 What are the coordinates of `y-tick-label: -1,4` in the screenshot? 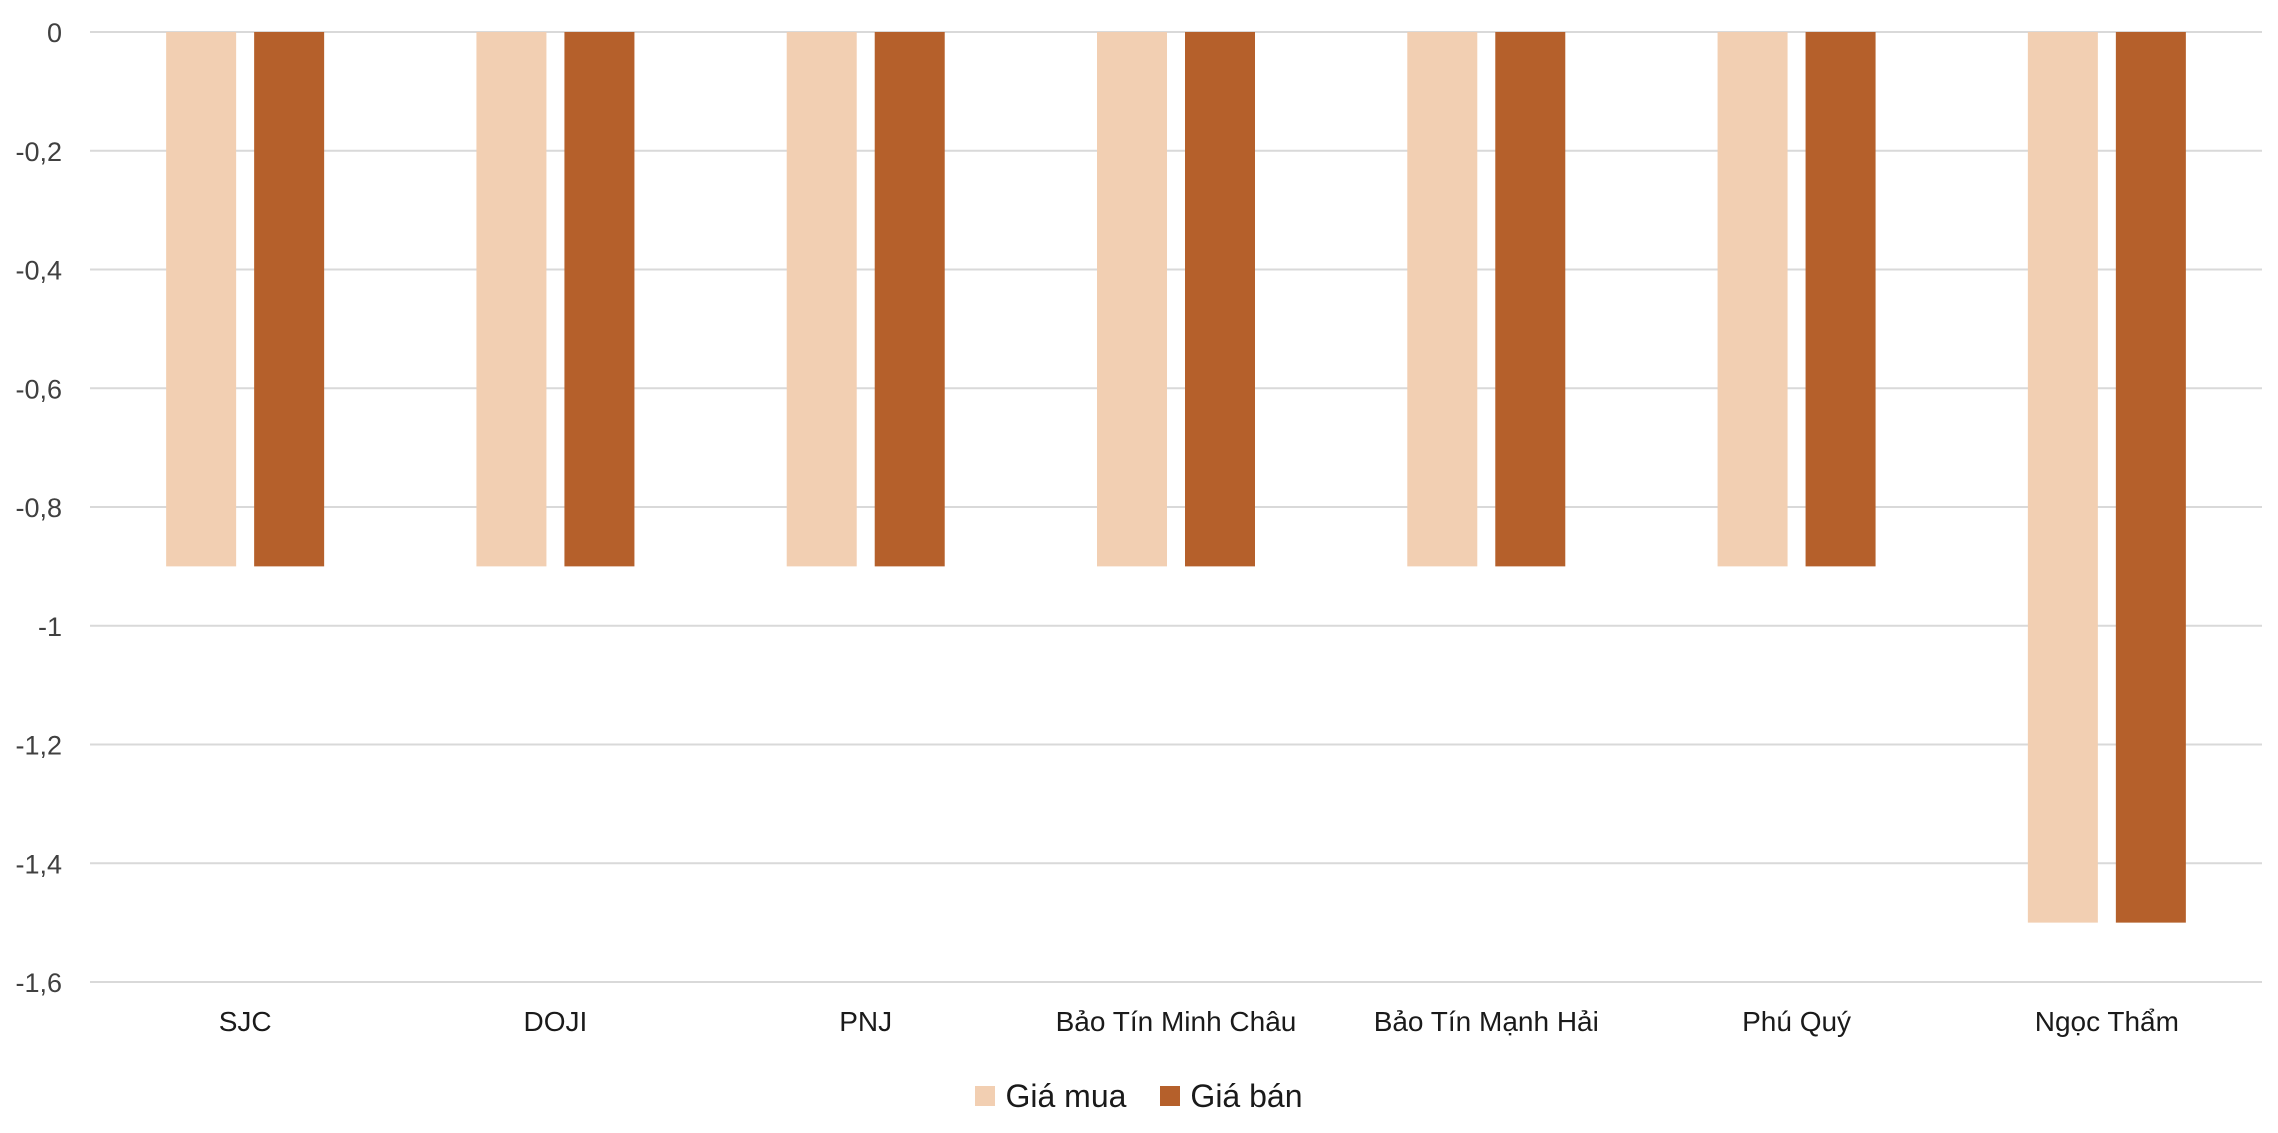 It's located at (38, 864).